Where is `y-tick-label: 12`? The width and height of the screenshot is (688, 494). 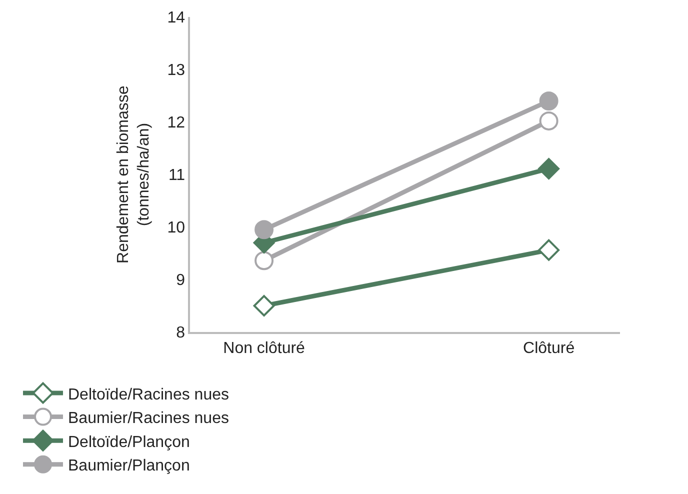 y-tick-label: 12 is located at coordinates (176, 123).